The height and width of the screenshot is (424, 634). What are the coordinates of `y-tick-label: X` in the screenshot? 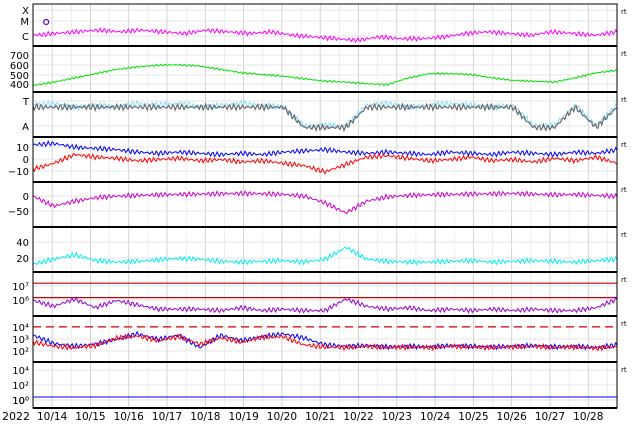 It's located at (25, 11).